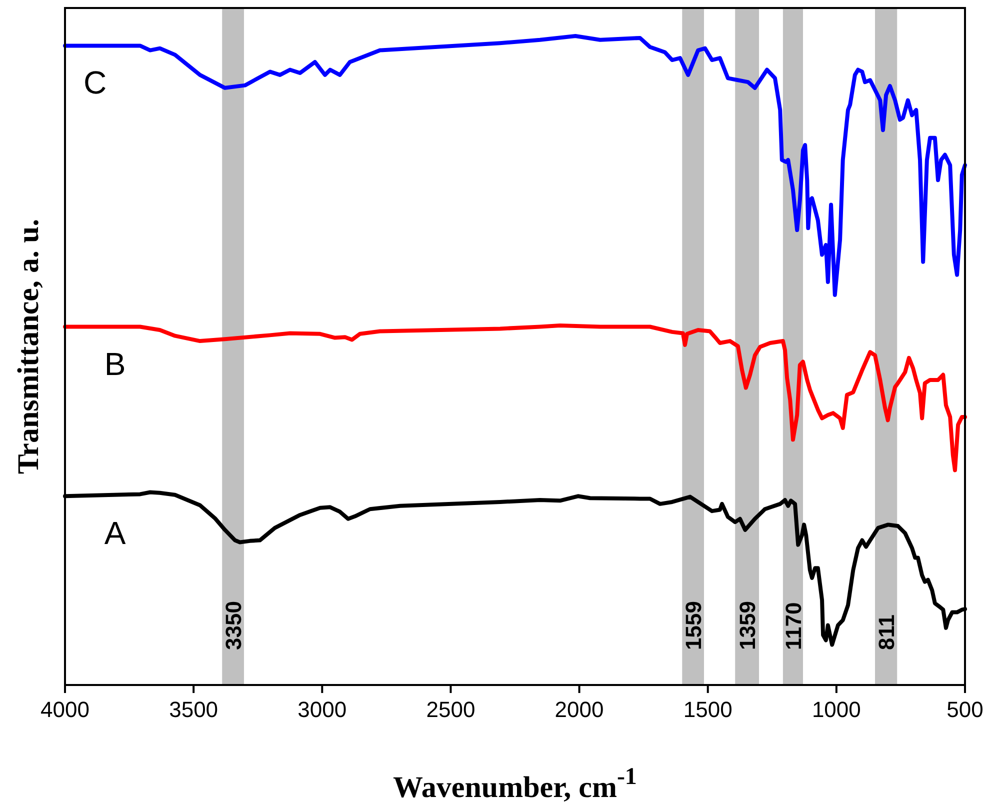 The image size is (994, 807). What do you see at coordinates (28, 346) in the screenshot?
I see `y-axis-title: Transmittance, a. u.` at bounding box center [28, 346].